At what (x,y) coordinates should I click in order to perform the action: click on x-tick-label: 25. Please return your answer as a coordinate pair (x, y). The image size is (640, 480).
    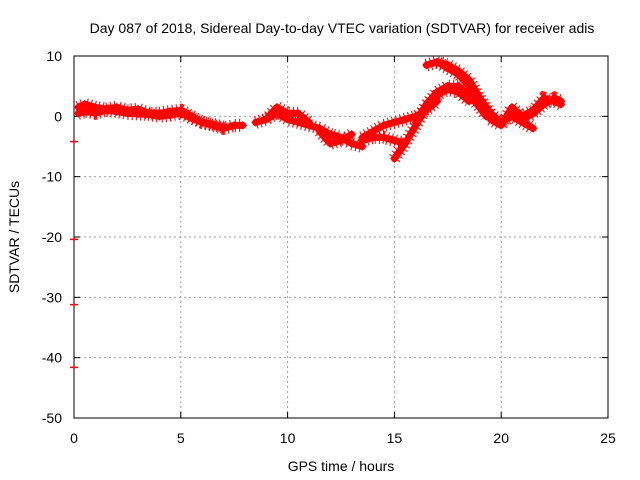
    Looking at the image, I should click on (608, 438).